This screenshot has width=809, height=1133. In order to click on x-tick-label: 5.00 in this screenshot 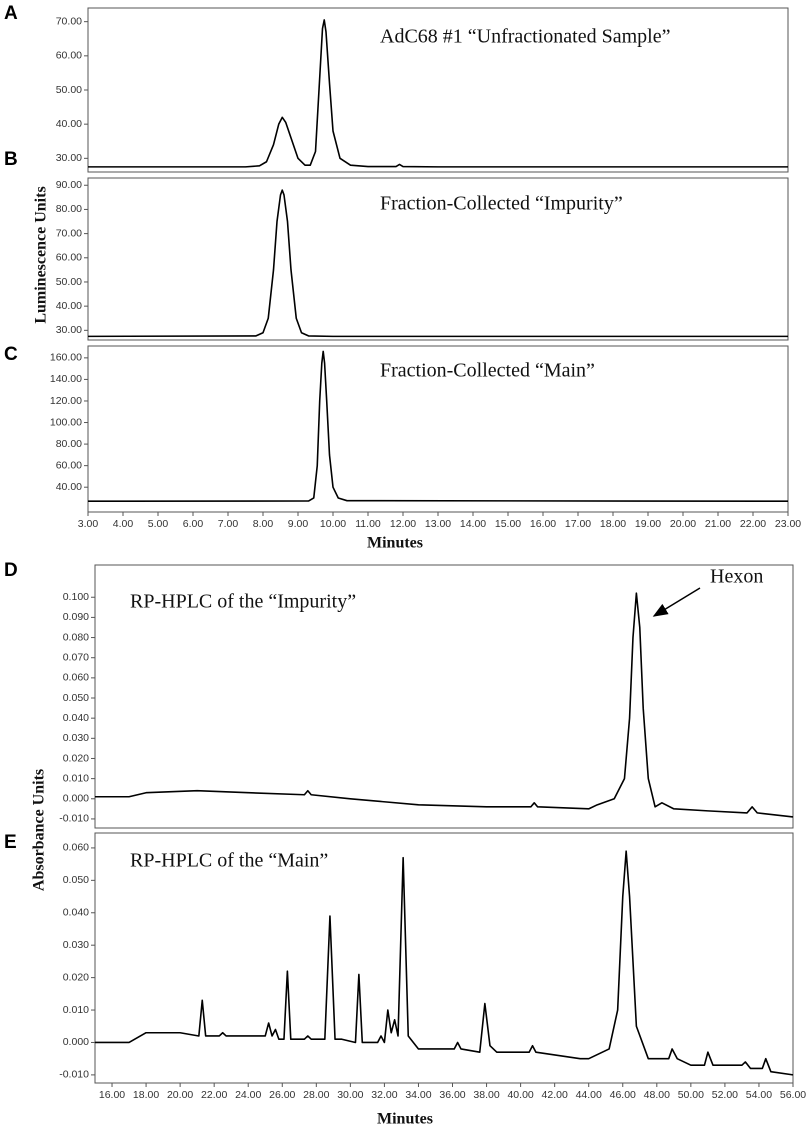, I will do `click(158, 524)`.